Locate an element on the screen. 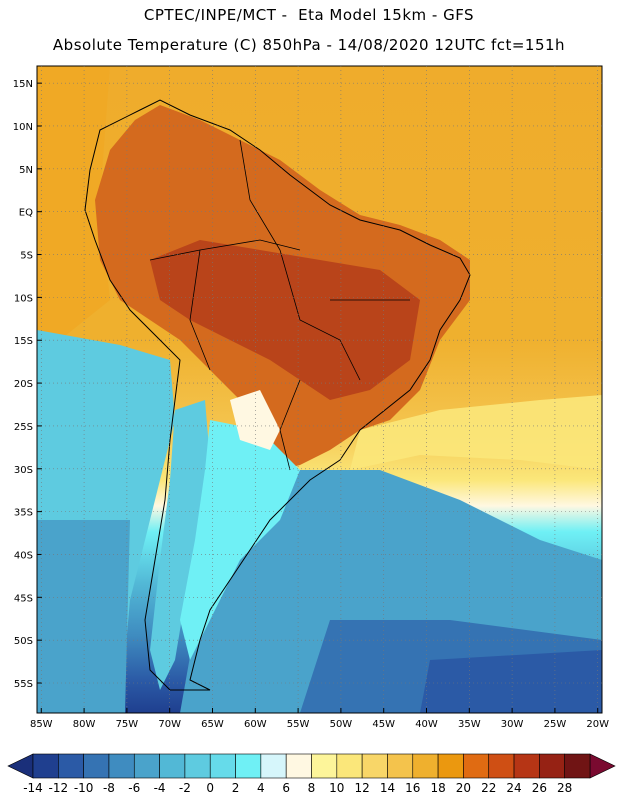 The image size is (618, 800). colorbar-label: 14 is located at coordinates (387, 788).